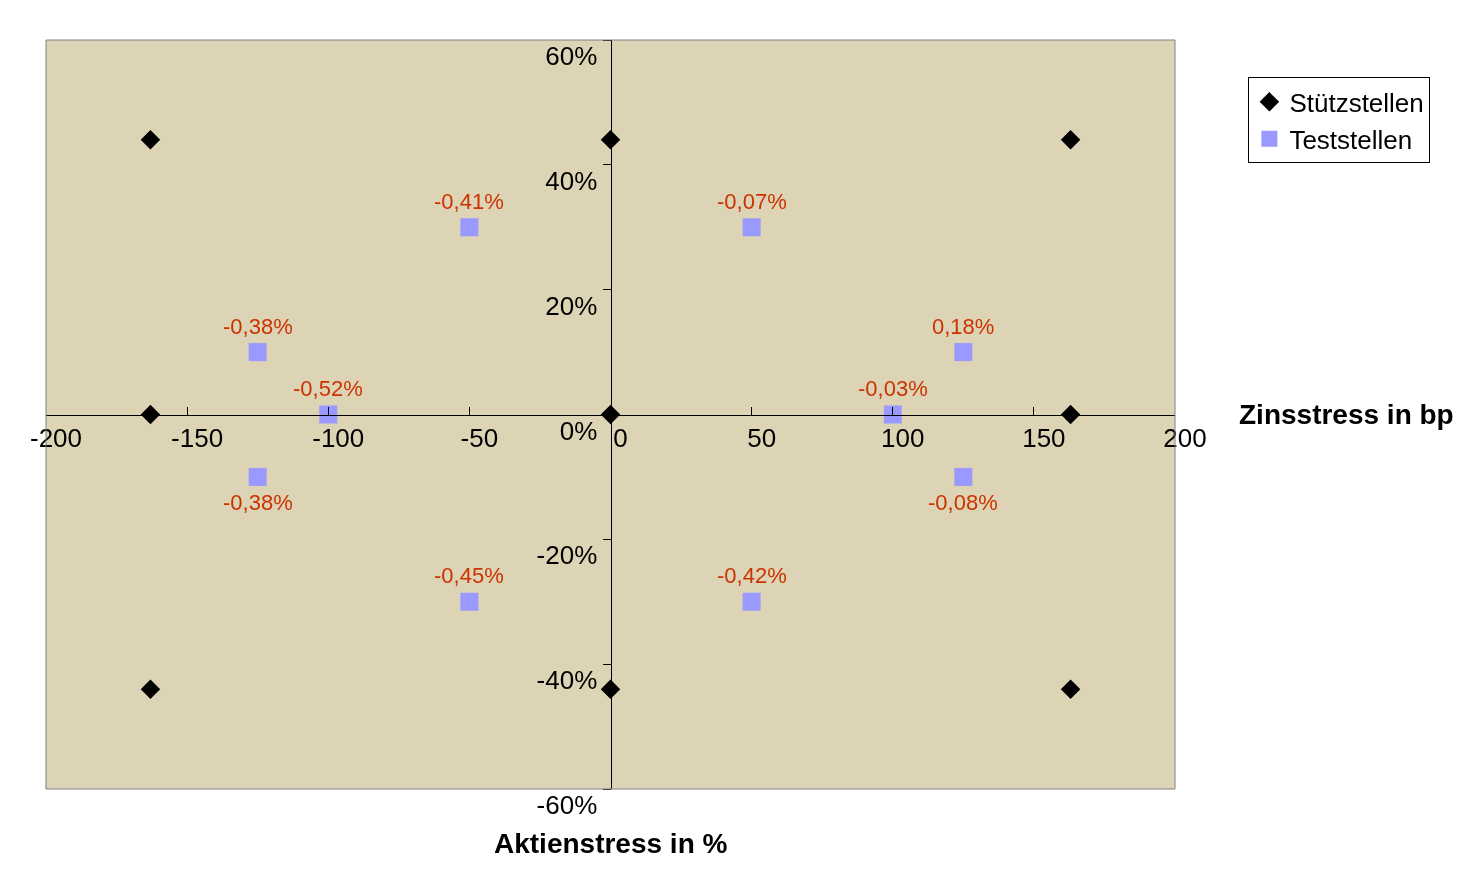 Image resolution: width=1472 pixels, height=888 pixels. I want to click on annotation: -0,03%, so click(893, 388).